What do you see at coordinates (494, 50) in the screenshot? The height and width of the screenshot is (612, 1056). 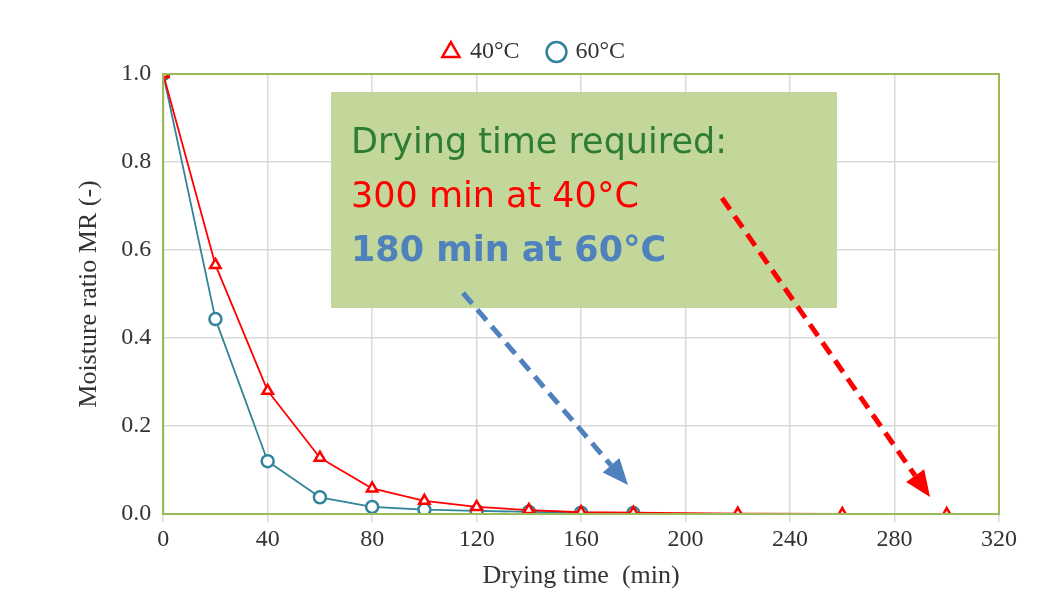 I see `legend-label: 40°C` at bounding box center [494, 50].